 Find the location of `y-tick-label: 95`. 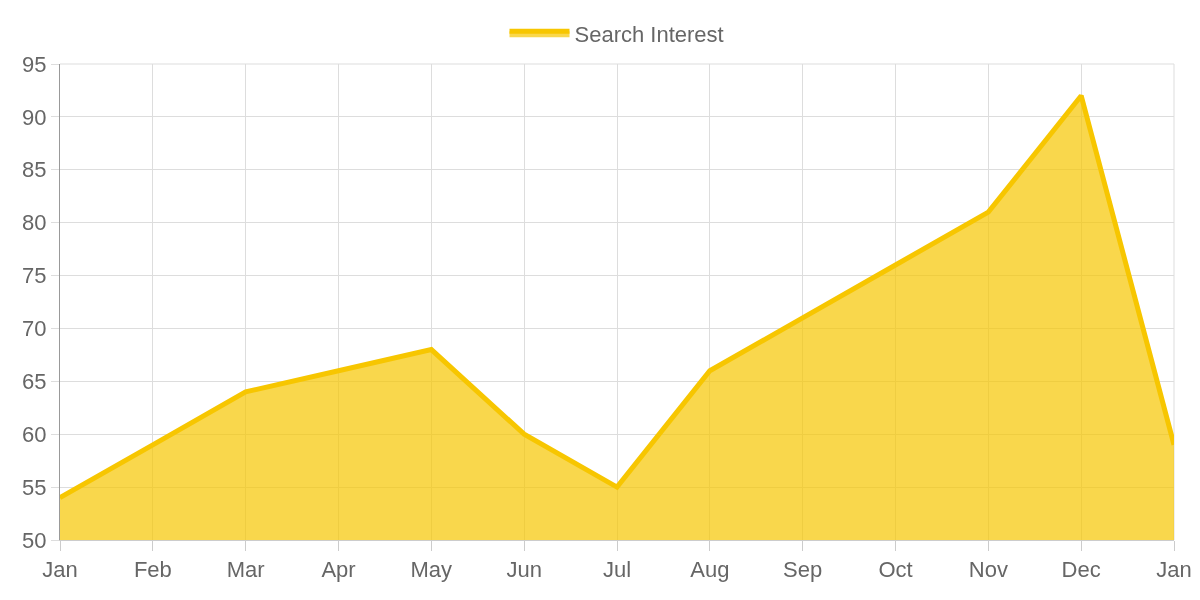

y-tick-label: 95 is located at coordinates (34, 64).